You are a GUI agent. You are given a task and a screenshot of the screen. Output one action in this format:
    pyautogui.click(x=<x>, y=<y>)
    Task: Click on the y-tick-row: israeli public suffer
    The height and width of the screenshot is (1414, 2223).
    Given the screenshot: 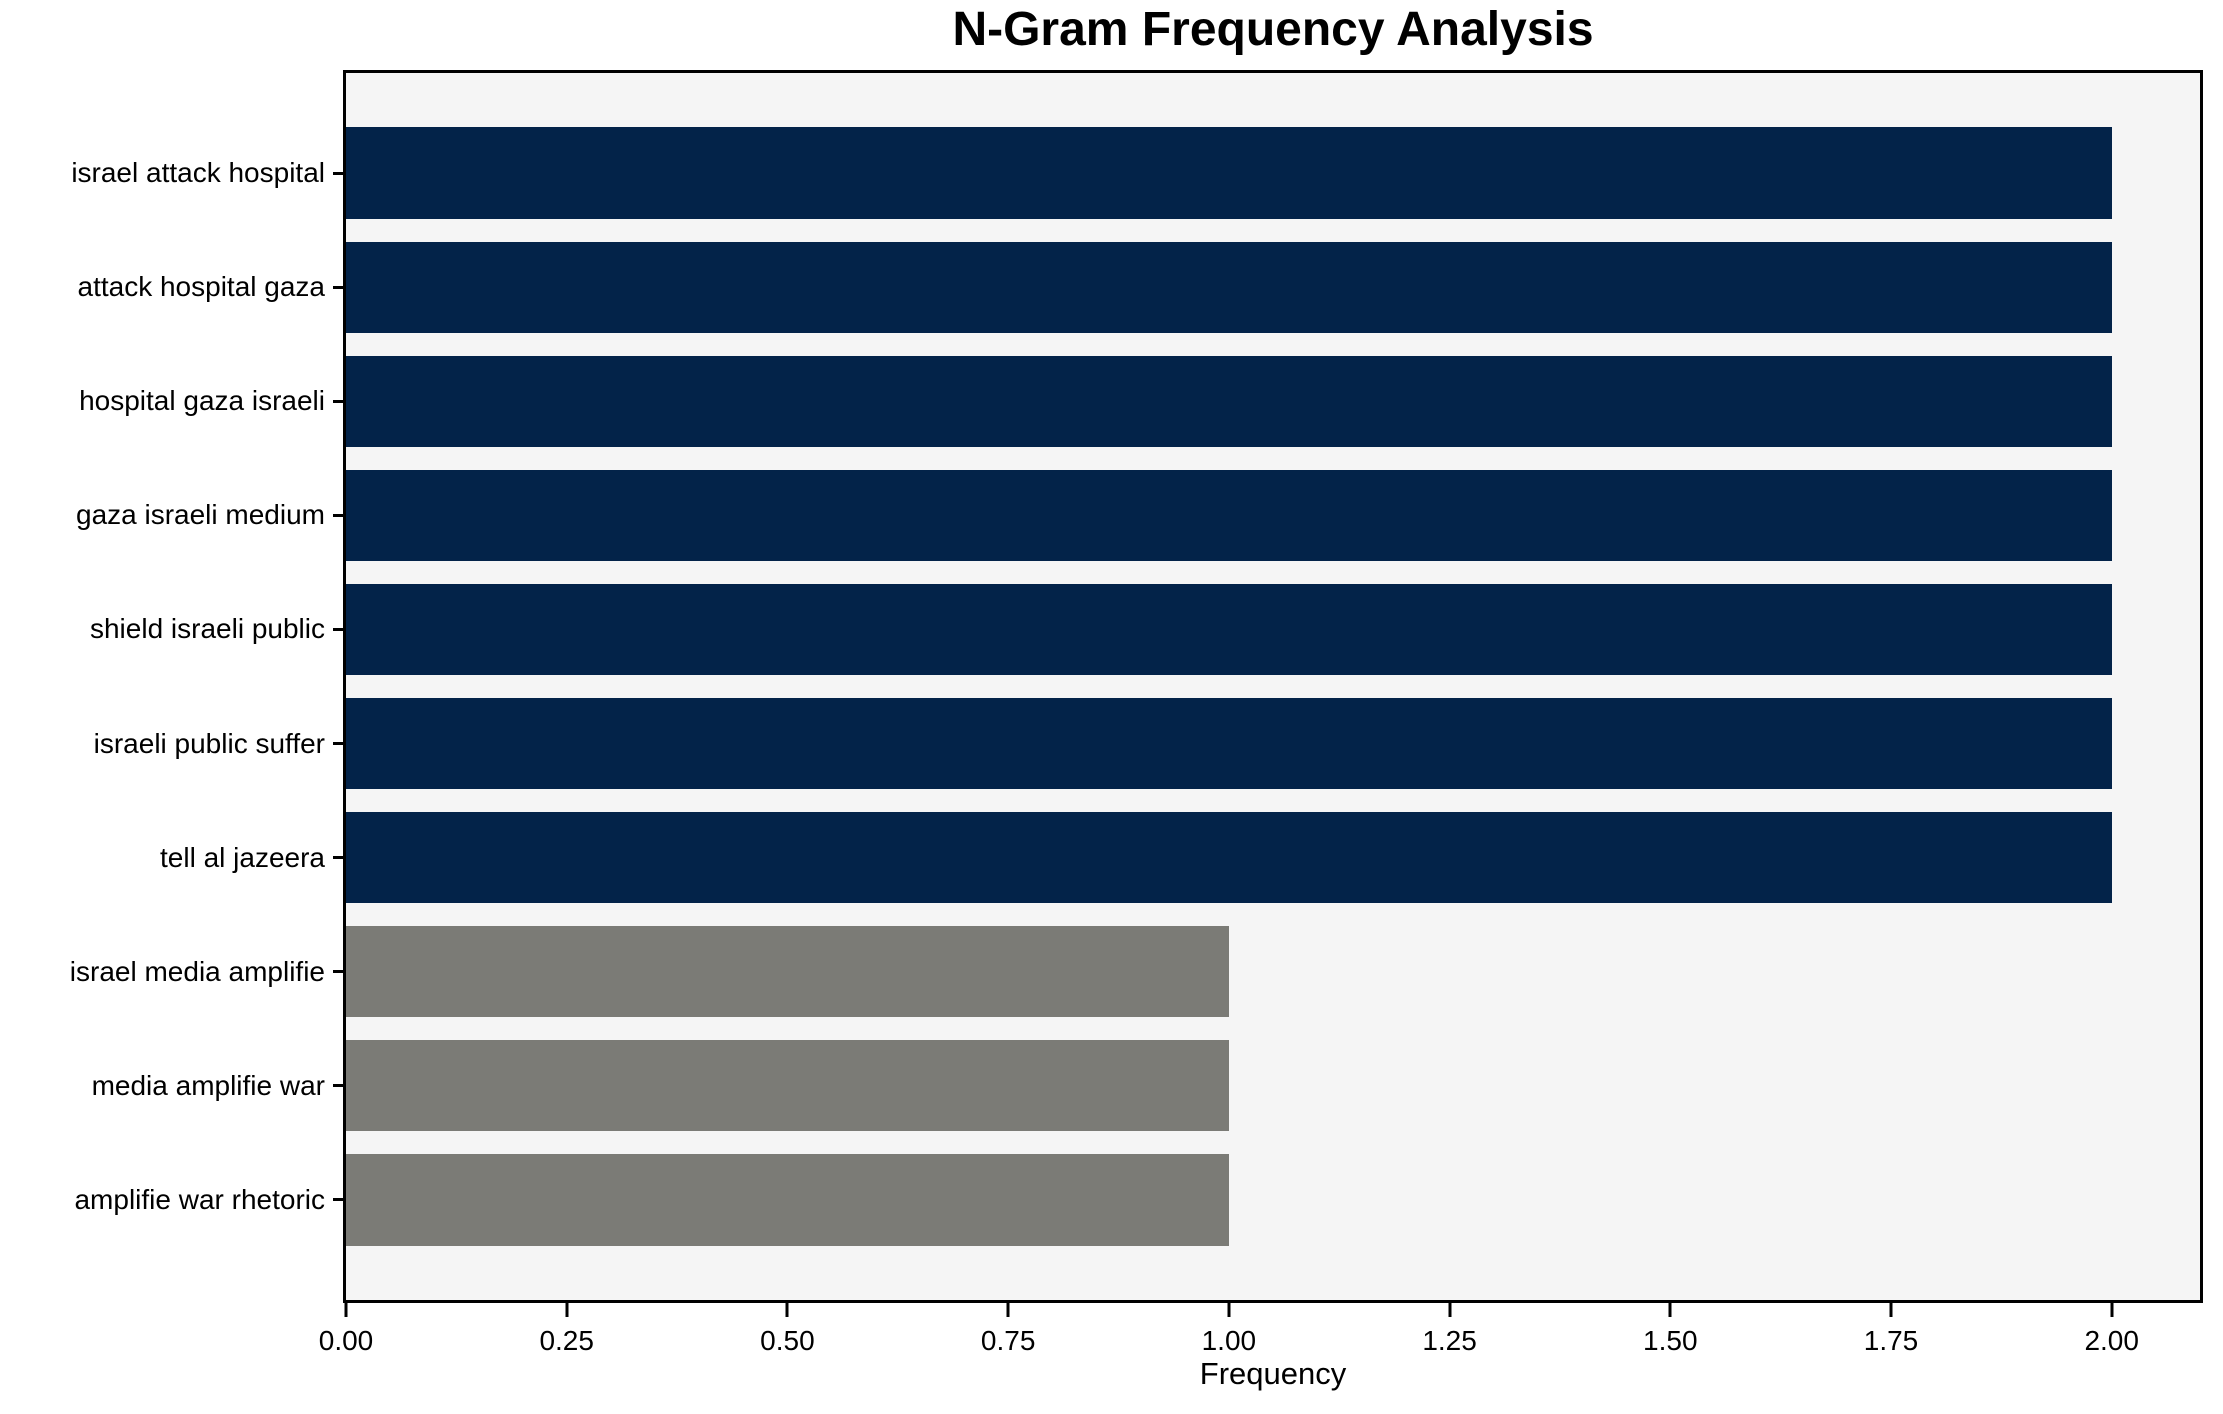 What is the action you would take?
    pyautogui.click(x=171, y=743)
    